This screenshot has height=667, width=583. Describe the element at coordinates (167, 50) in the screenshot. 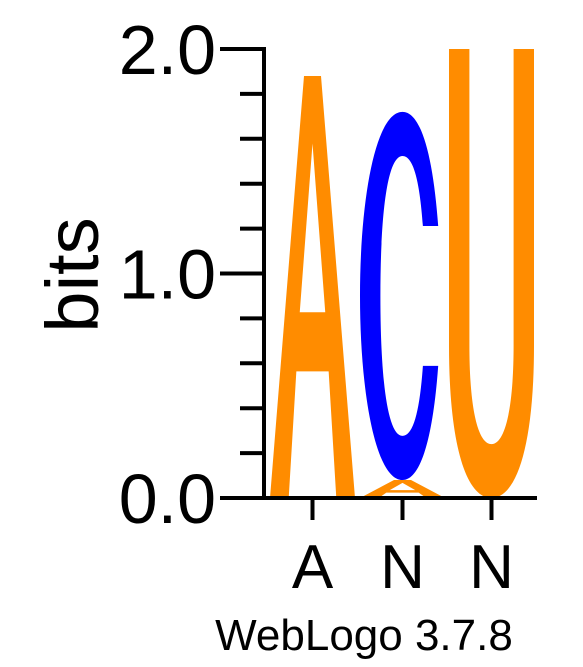

I see `y-tick-label: 2.0` at that location.